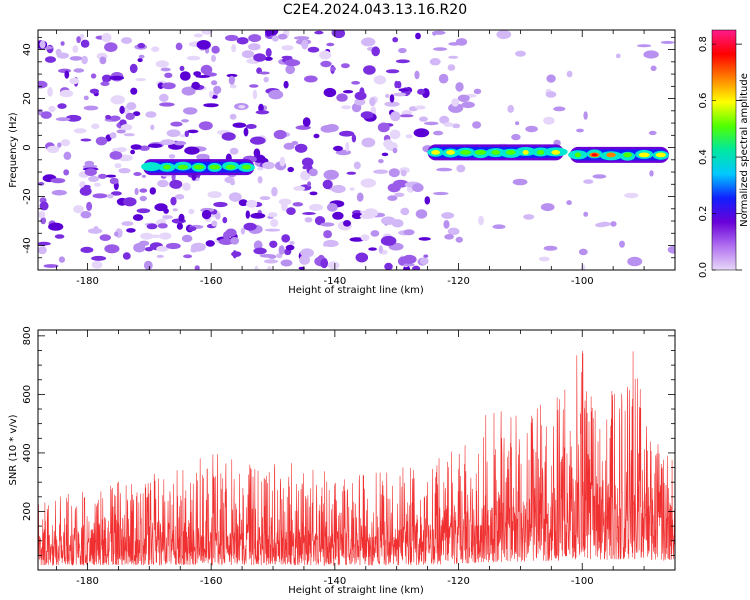 The height and width of the screenshot is (600, 750). I want to click on y-tick-label: 40, so click(27, 49).